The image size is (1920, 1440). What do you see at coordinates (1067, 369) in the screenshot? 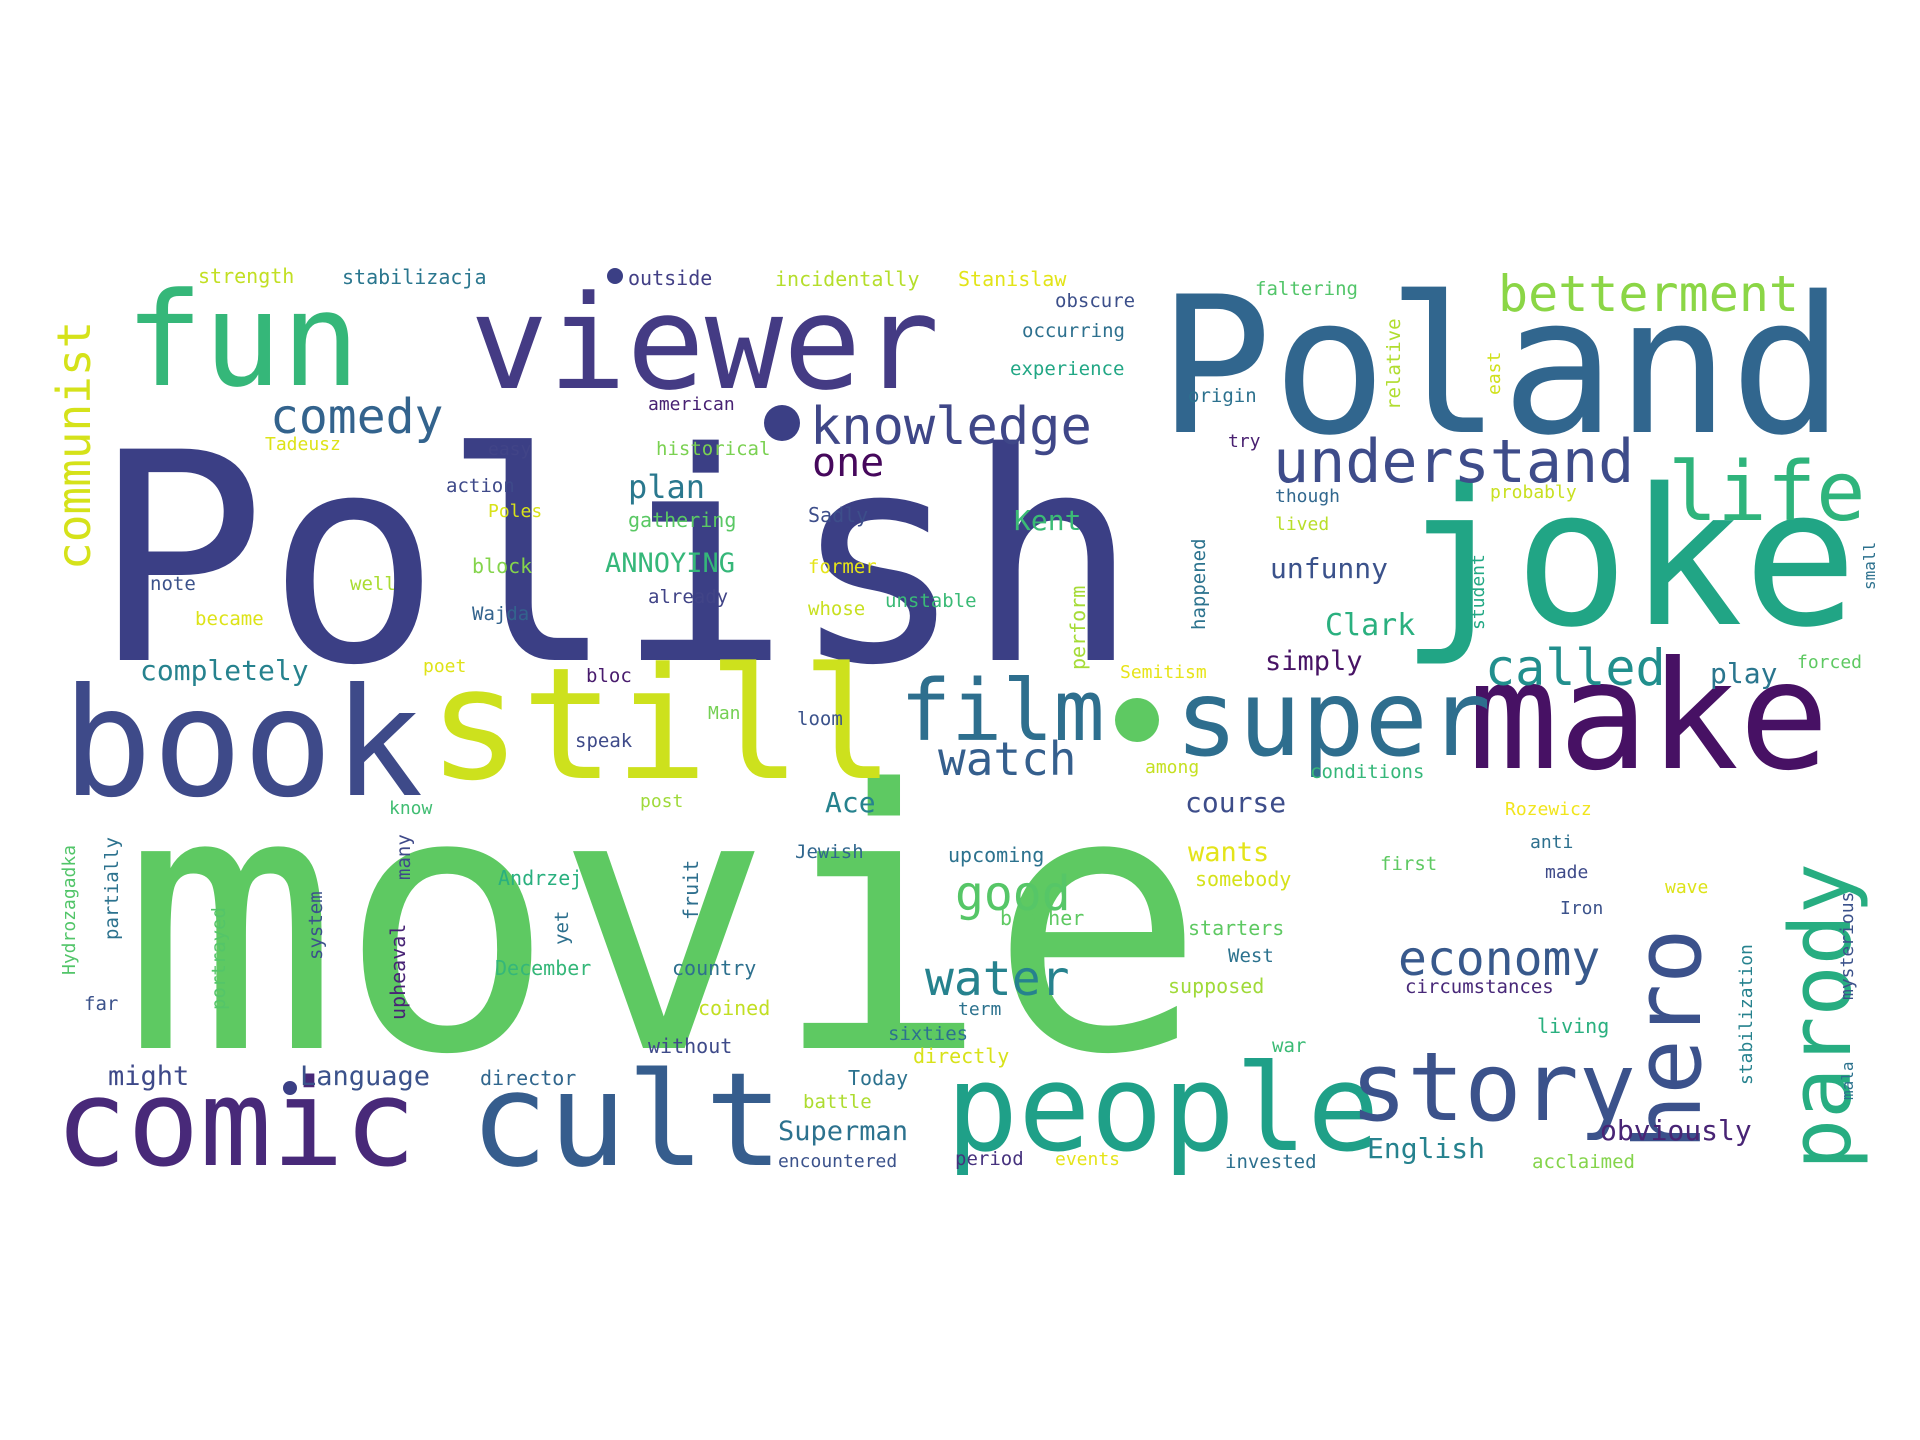
I see `word-experience: experience` at bounding box center [1067, 369].